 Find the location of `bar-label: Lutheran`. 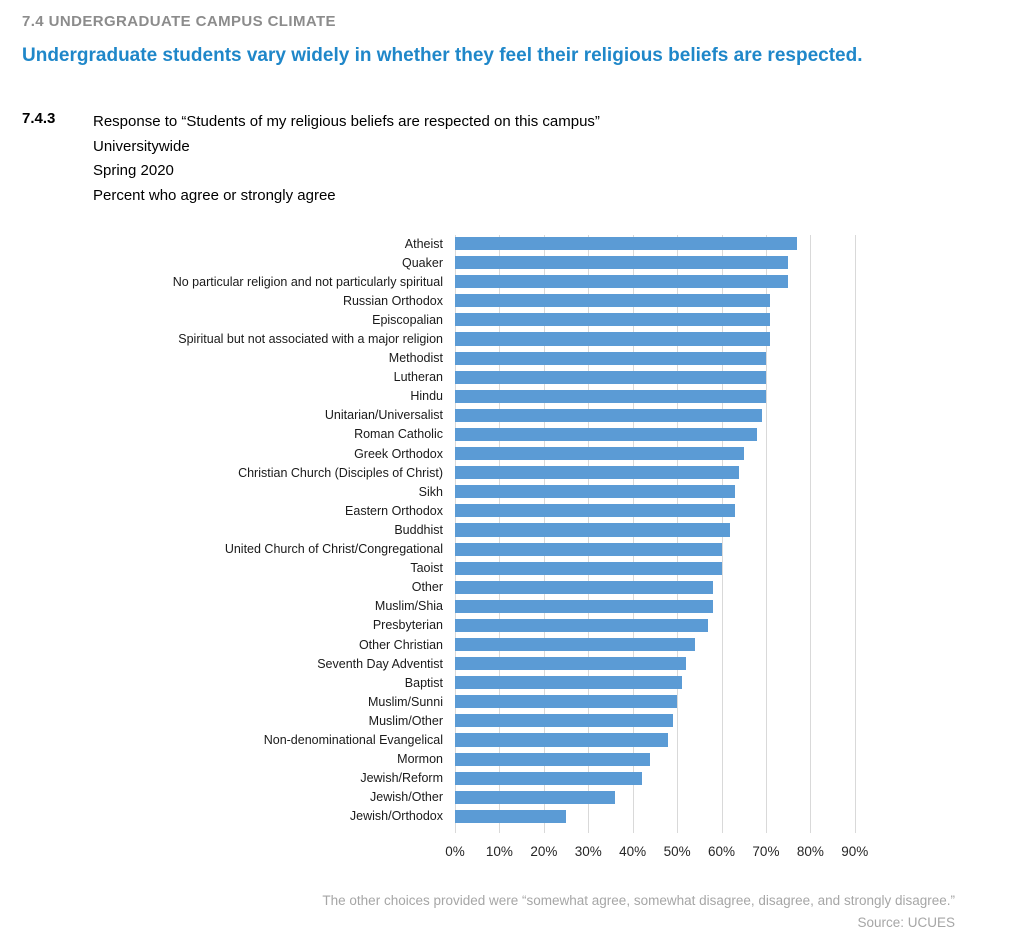

bar-label: Lutheran is located at coordinates (418, 377).